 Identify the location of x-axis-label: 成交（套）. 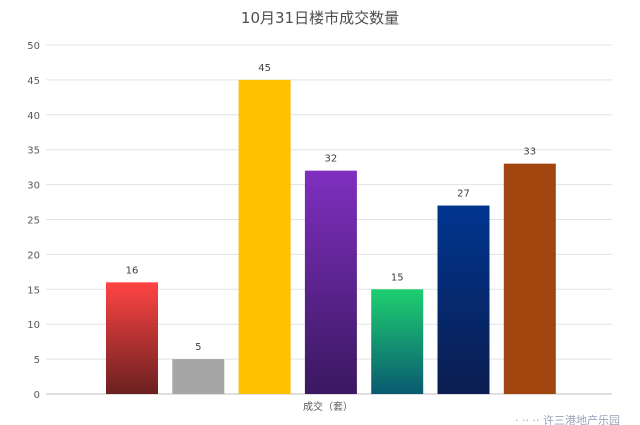
(328, 406).